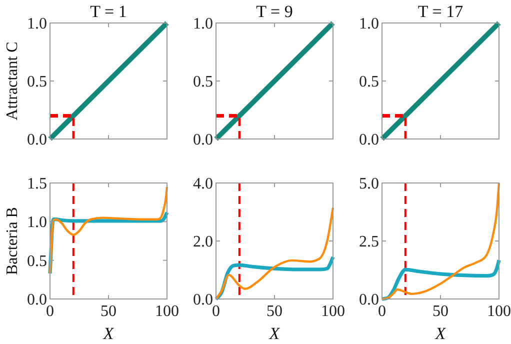 This screenshot has height=344, width=511. Describe the element at coordinates (203, 242) in the screenshot. I see `y-tick-label: 2.0` at that location.